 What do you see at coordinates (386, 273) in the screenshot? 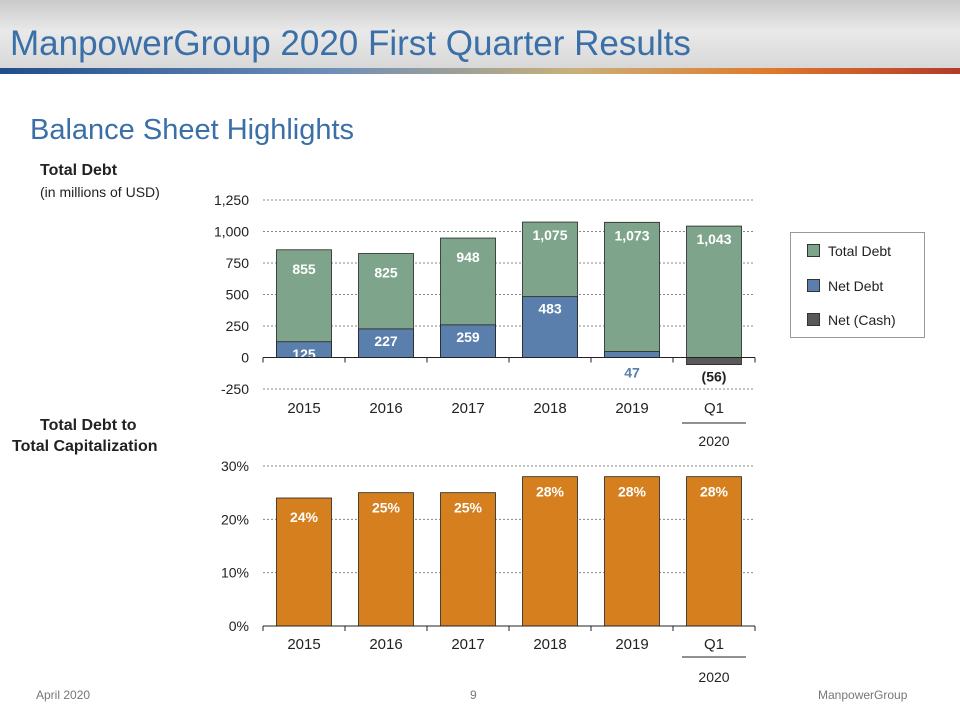
I see `total-debt-value-label: 825` at bounding box center [386, 273].